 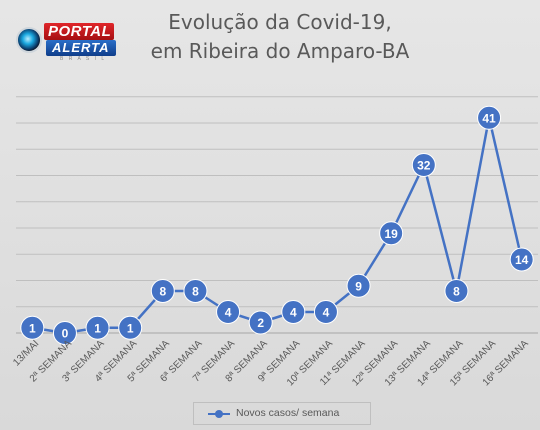 What do you see at coordinates (219, 414) in the screenshot?
I see `legend-line-marker-icon` at bounding box center [219, 414].